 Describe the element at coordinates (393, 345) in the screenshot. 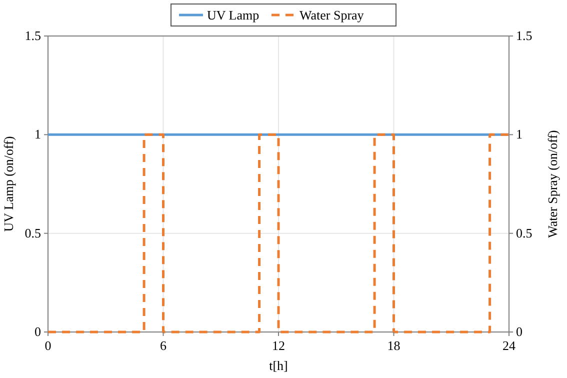

I see `x-tick-label: 18` at that location.